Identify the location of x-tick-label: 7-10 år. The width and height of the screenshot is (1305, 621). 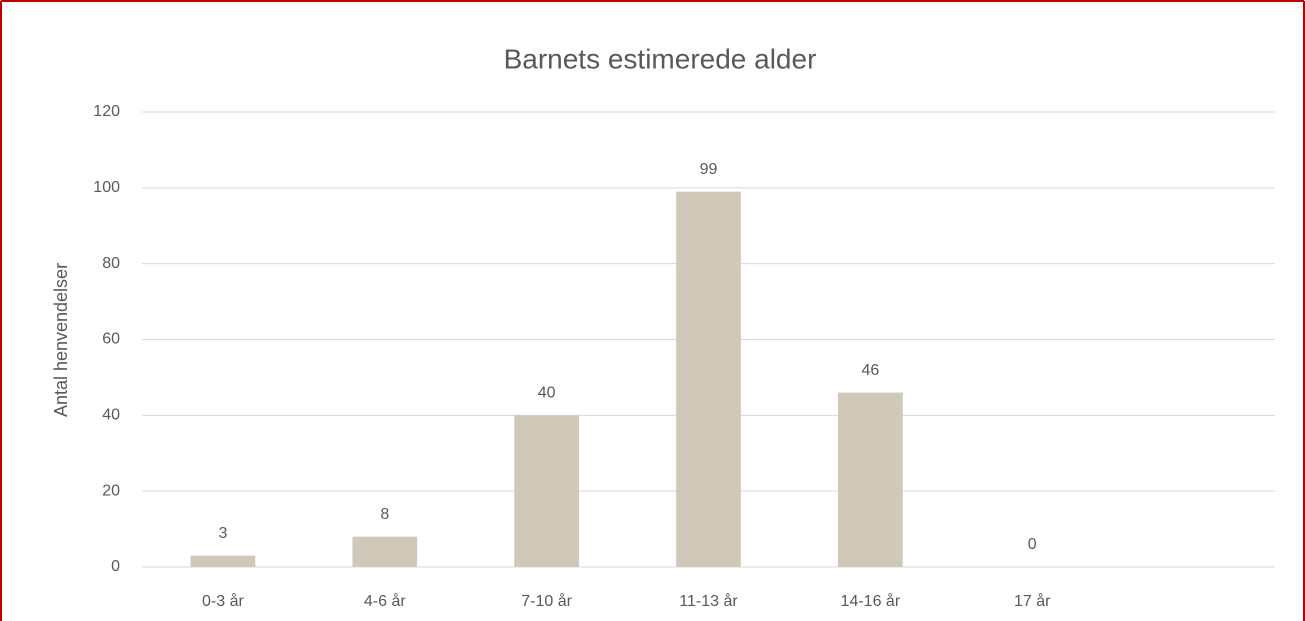
(546, 601).